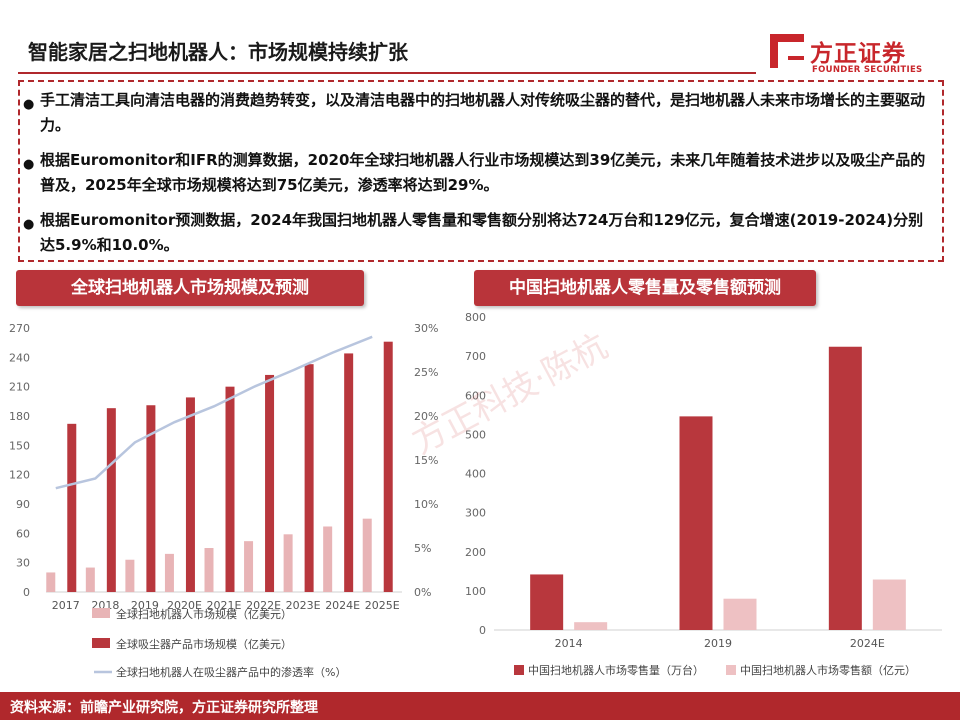 The image size is (960, 720). Describe the element at coordinates (616, 670) in the screenshot. I see `legend-label: 中国扫地机器人市场零售量（万台）` at that location.